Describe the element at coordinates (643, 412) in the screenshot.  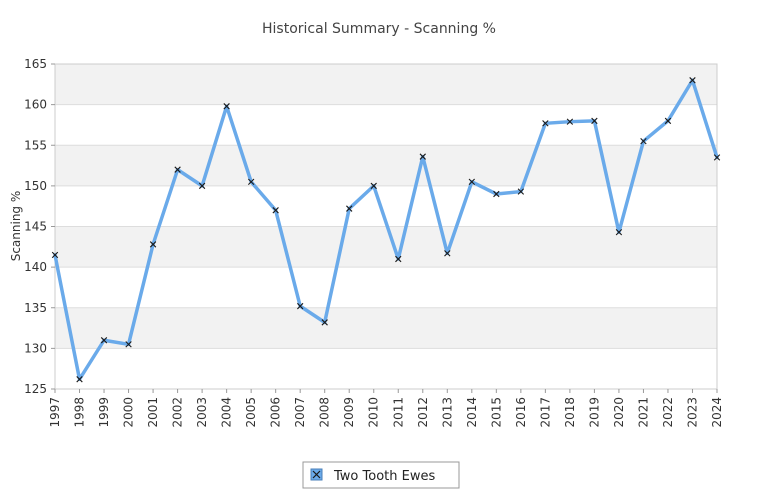
I see `x-tick-label: 2021` at that location.